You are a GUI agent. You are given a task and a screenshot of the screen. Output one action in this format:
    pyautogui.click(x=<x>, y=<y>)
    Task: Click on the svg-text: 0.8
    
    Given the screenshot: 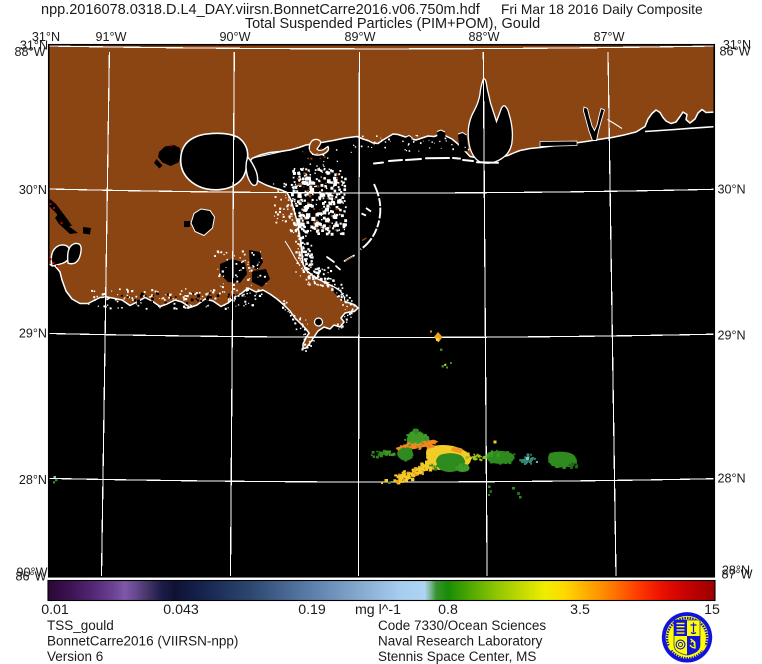 What is the action you would take?
    pyautogui.click(x=448, y=610)
    